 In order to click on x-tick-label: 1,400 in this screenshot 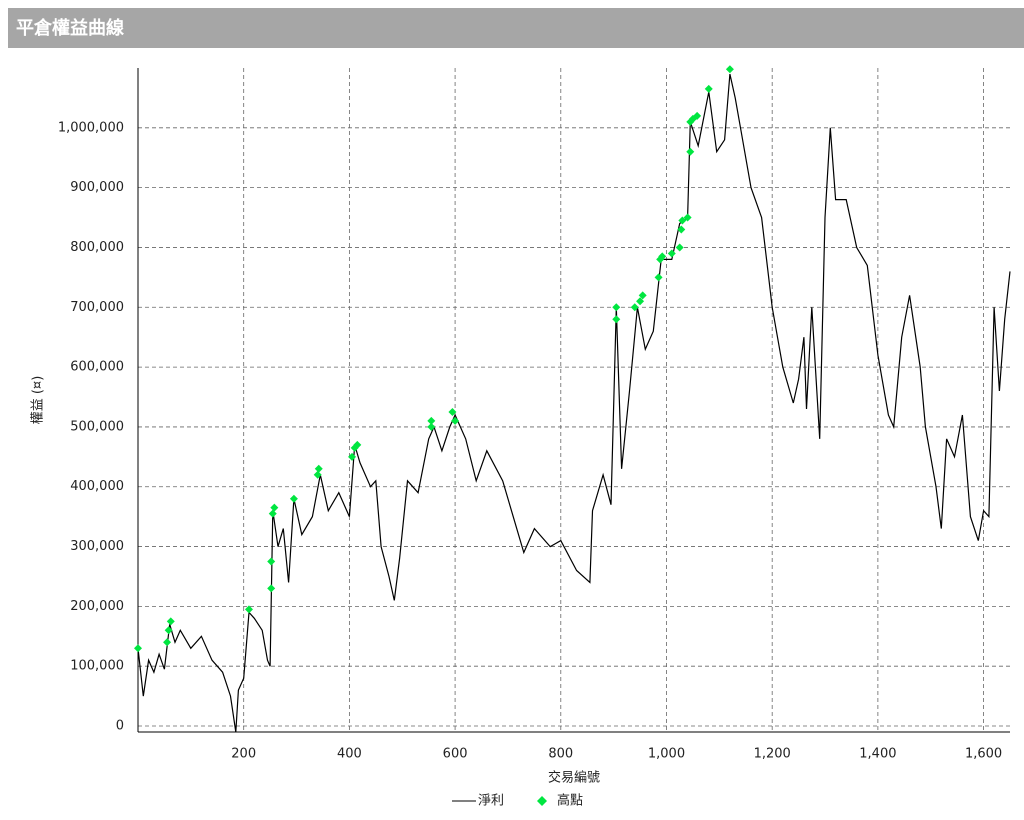, I will do `click(877, 754)`.